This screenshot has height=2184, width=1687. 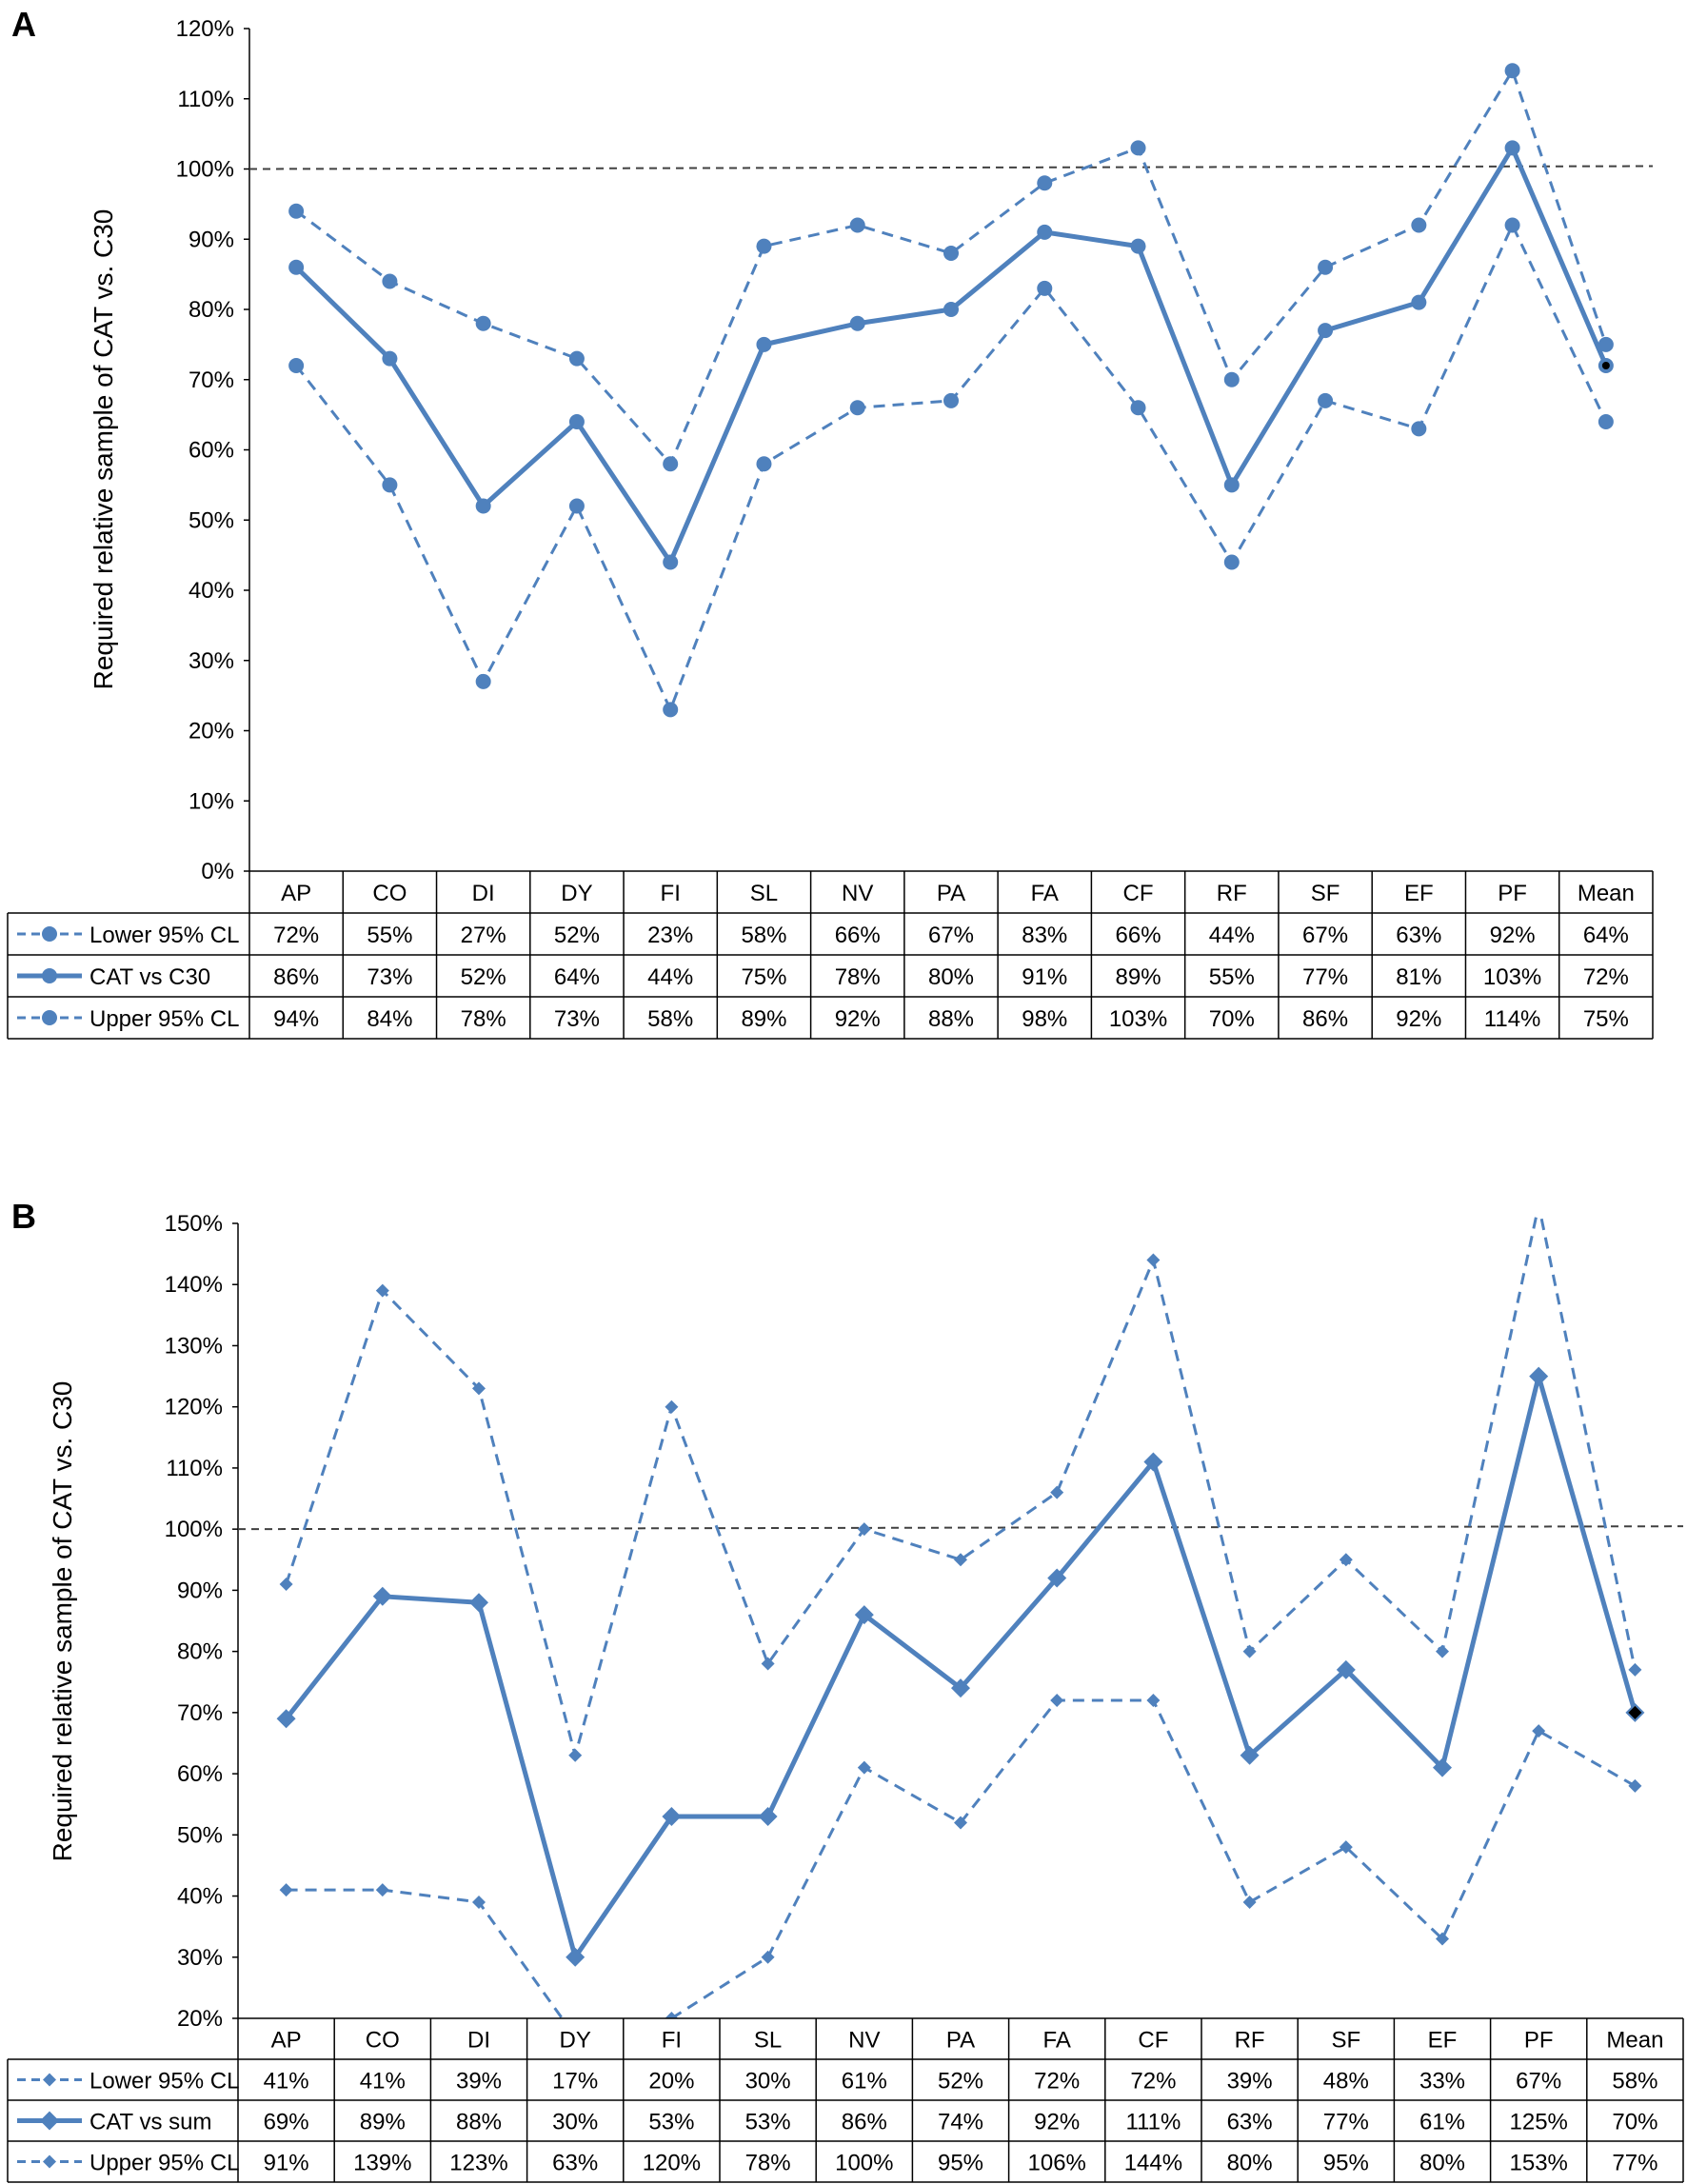 What do you see at coordinates (575, 2082) in the screenshot?
I see `data-label: 17%` at bounding box center [575, 2082].